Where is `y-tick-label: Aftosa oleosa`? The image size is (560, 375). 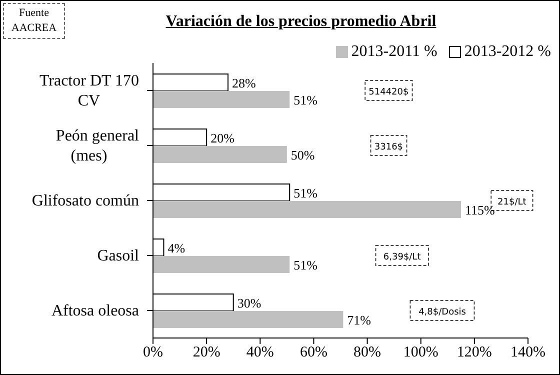
y-tick-label: Aftosa oleosa is located at coordinates (95, 311).